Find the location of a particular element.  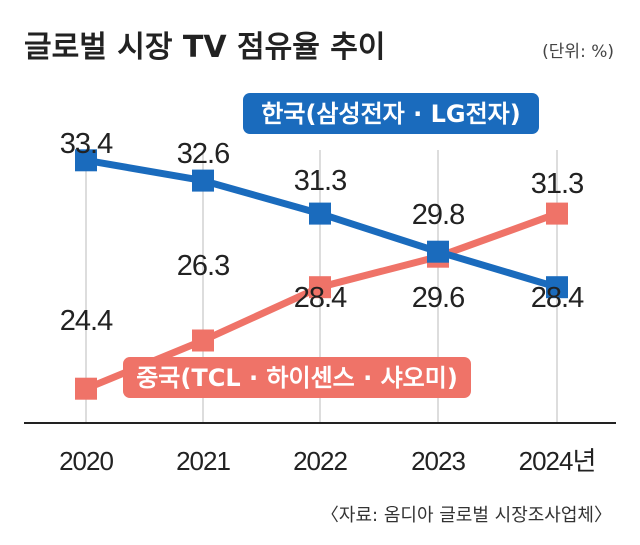

legend-korea-label: 한국(삼성전자 · LG전자) is located at coordinates (390, 114).